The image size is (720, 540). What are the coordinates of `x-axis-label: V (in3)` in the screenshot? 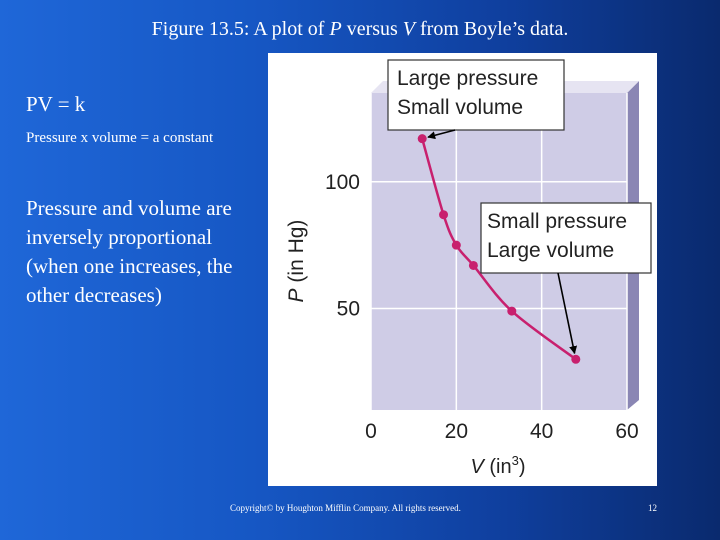 It's located at (497, 465).